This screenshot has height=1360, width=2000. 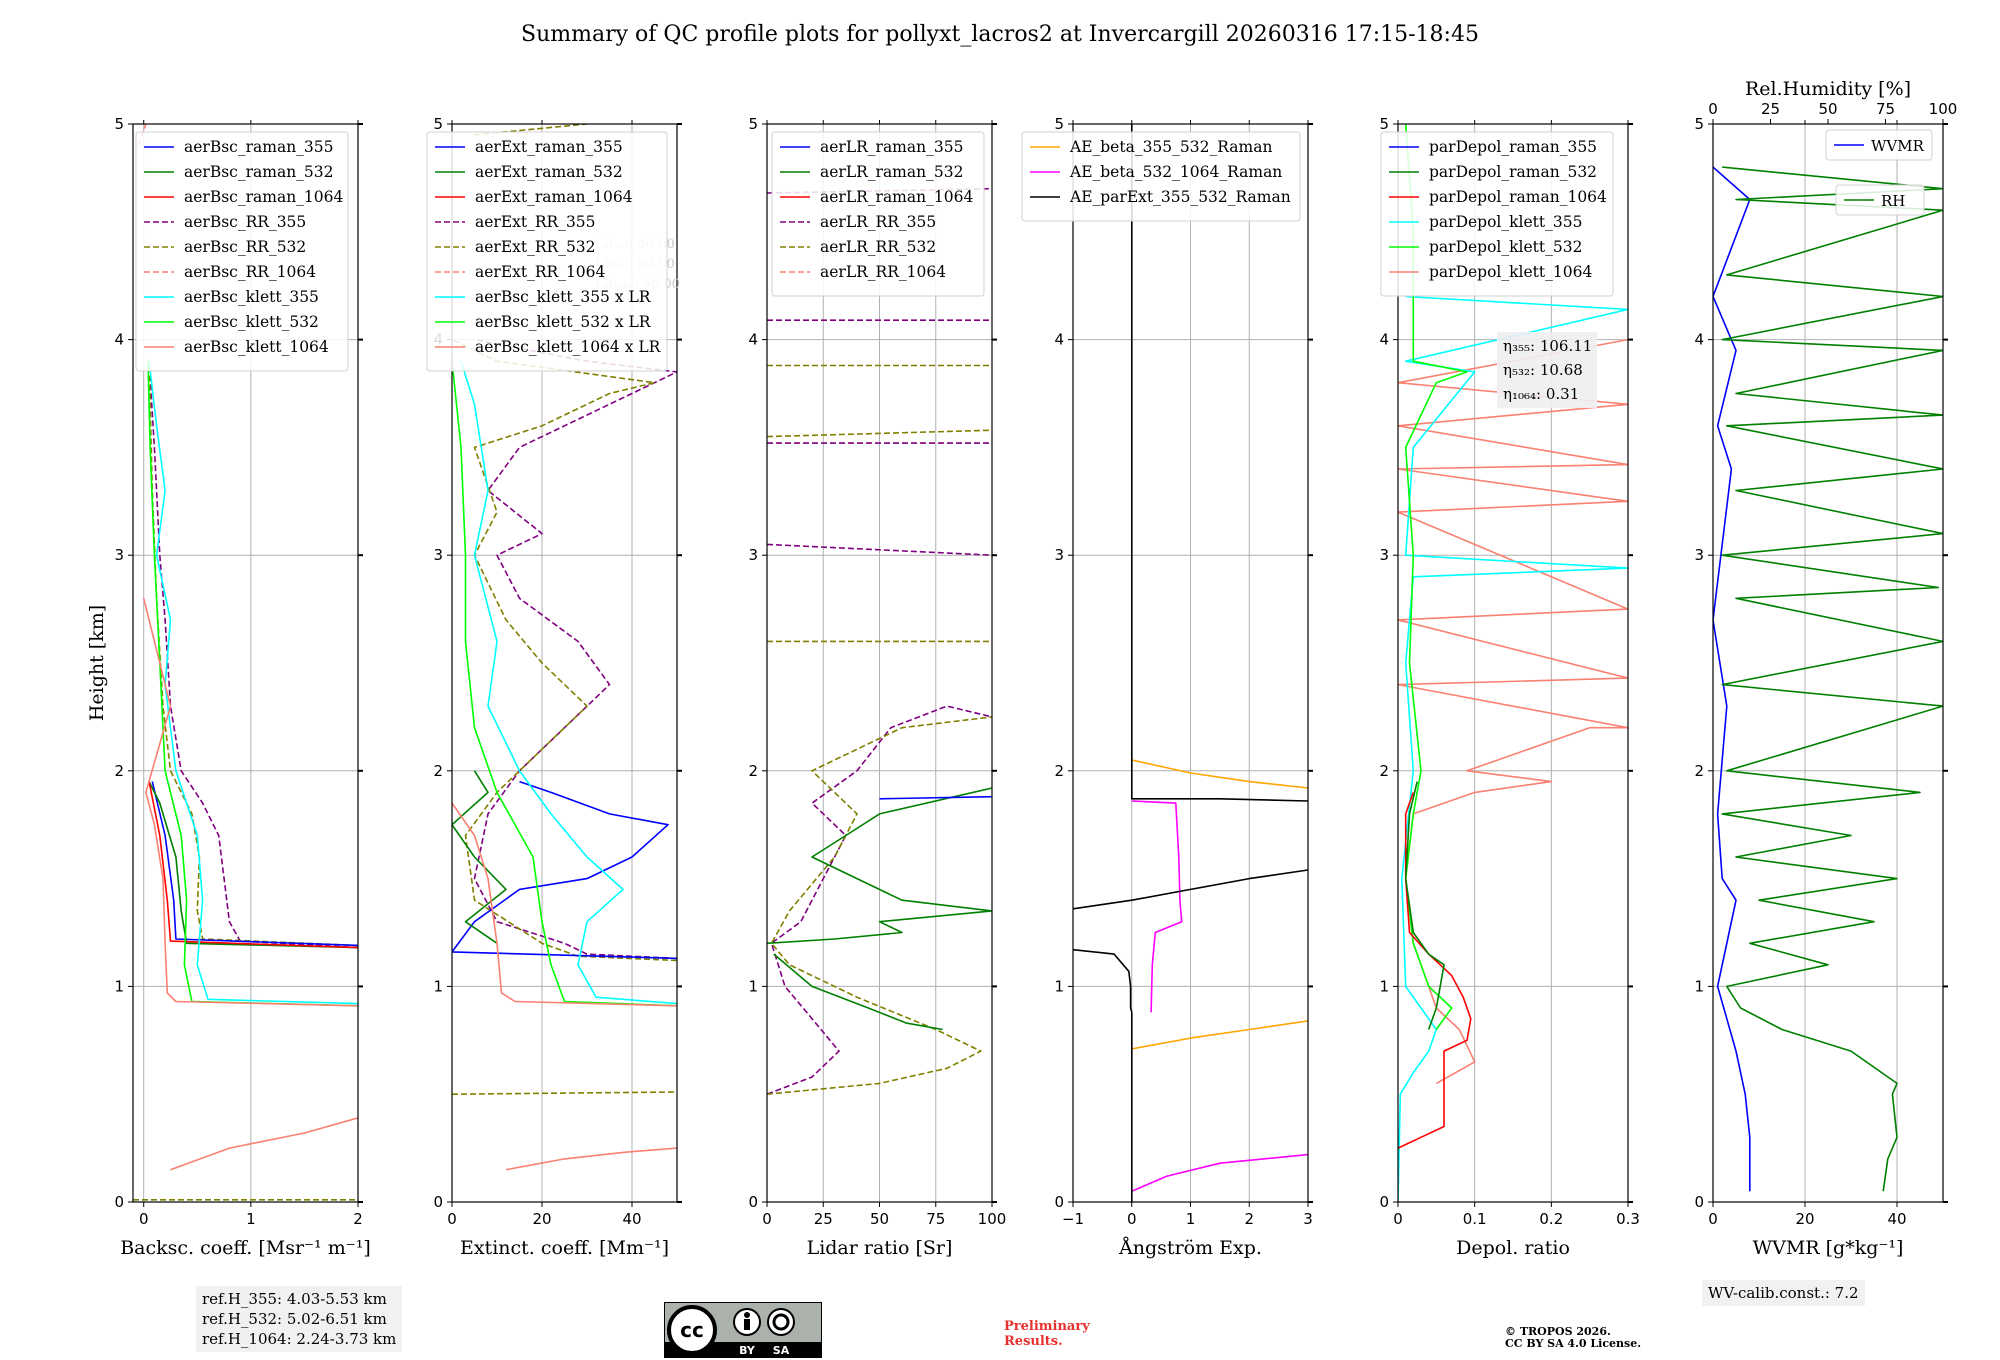 What do you see at coordinates (535, 222) in the screenshot?
I see `legend-label: aerExt_RR_355` at bounding box center [535, 222].